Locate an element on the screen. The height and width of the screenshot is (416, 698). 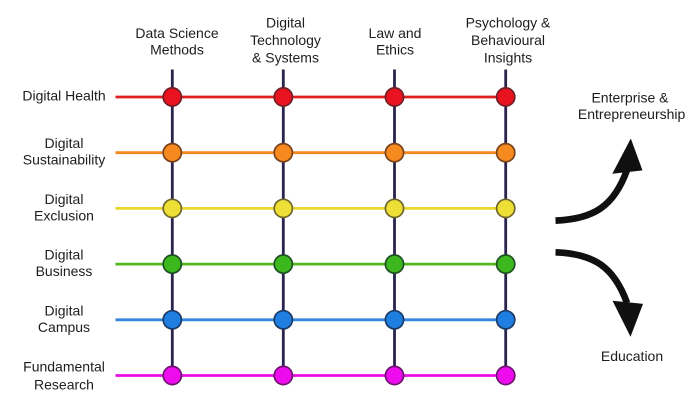
svg-text: Data Science is located at coordinates (176, 33).